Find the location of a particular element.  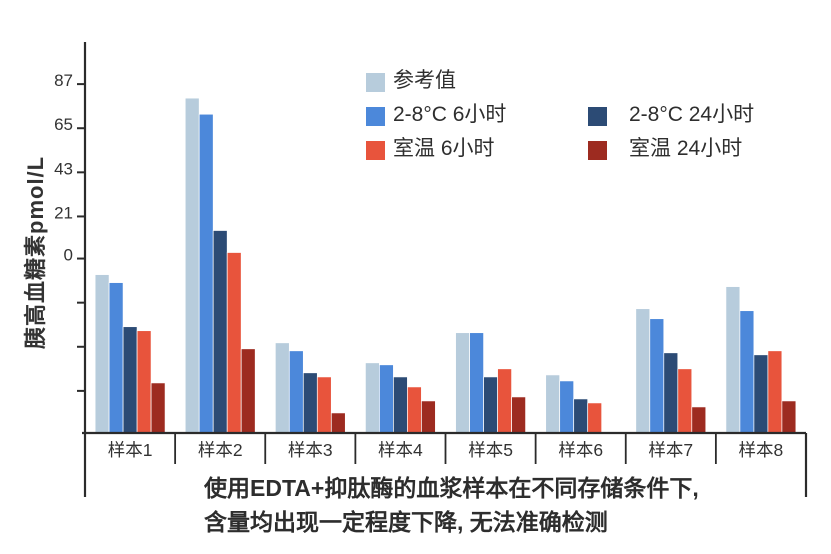

bar-series3-sample4 is located at coordinates (400, 405).